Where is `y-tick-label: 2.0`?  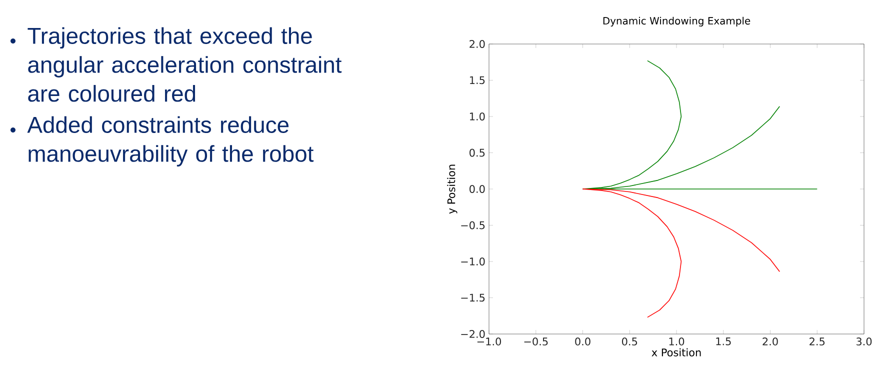 y-tick-label: 2.0 is located at coordinates (477, 44).